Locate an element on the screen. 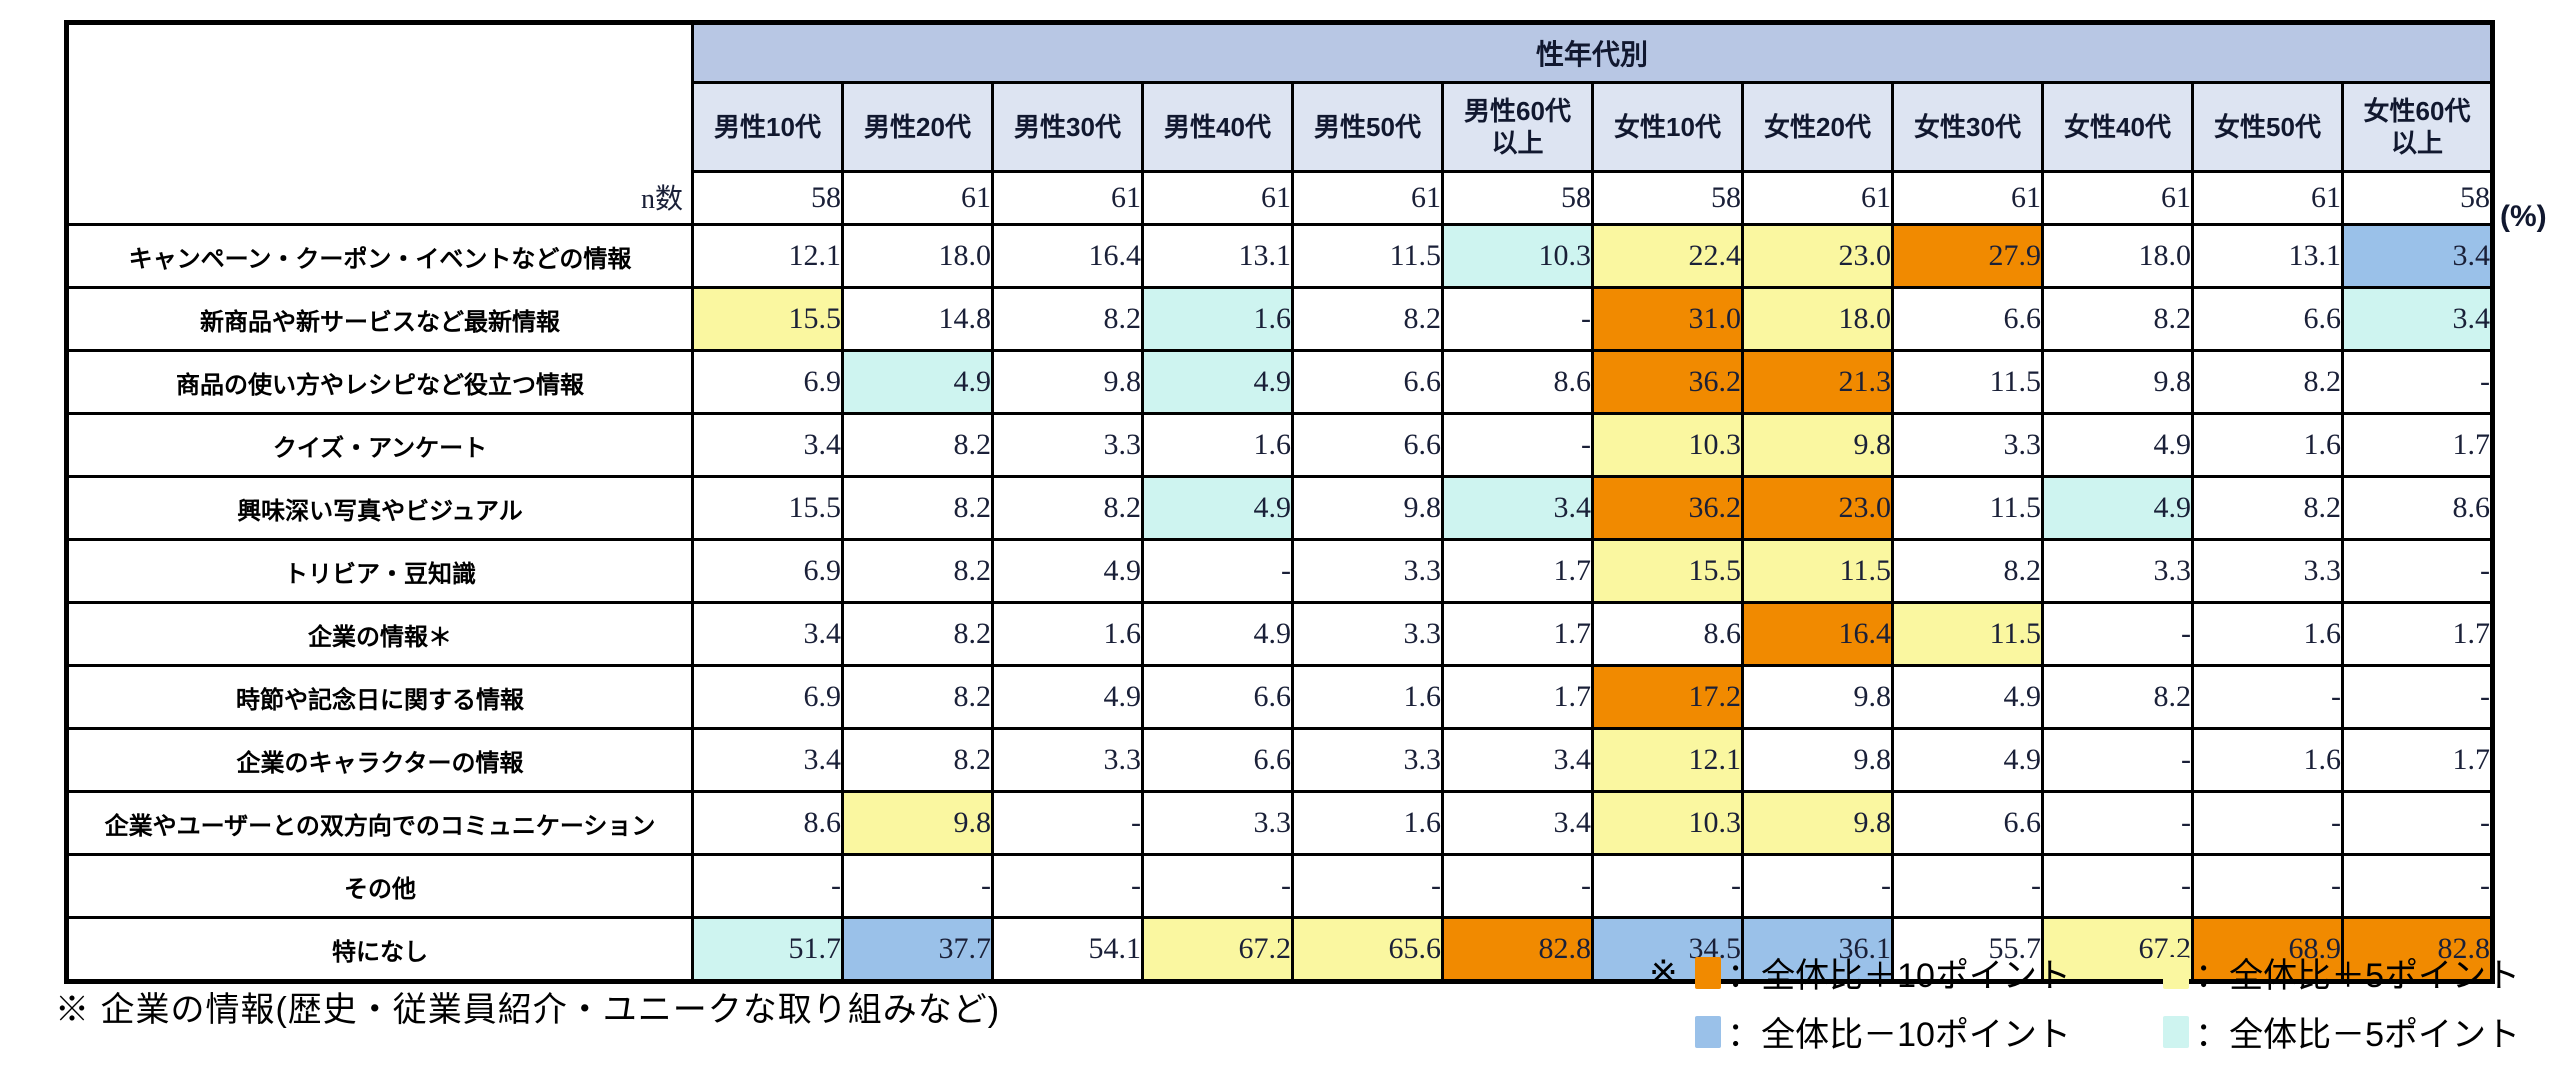 The height and width of the screenshot is (1079, 2560). column-header: 女性20代 is located at coordinates (1817, 127).